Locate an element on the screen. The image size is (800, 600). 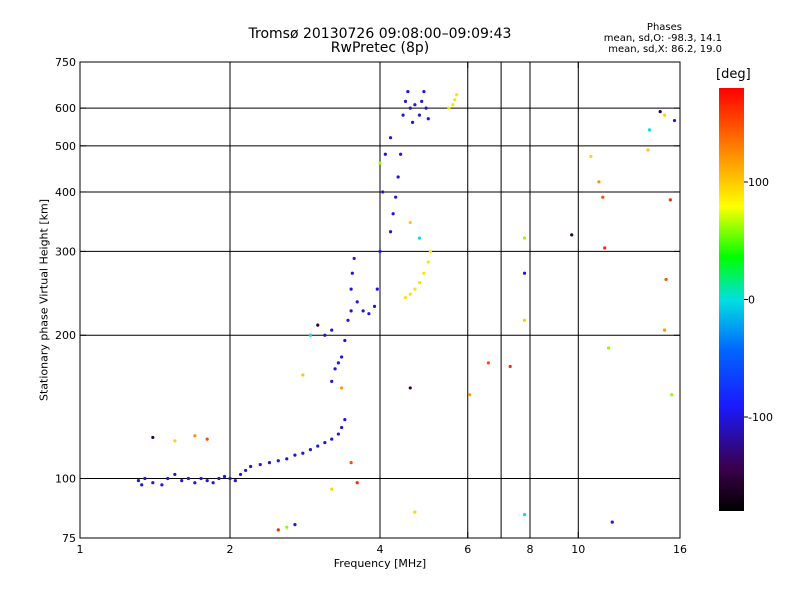
y-tick-label: 400 is located at coordinates (65, 192).